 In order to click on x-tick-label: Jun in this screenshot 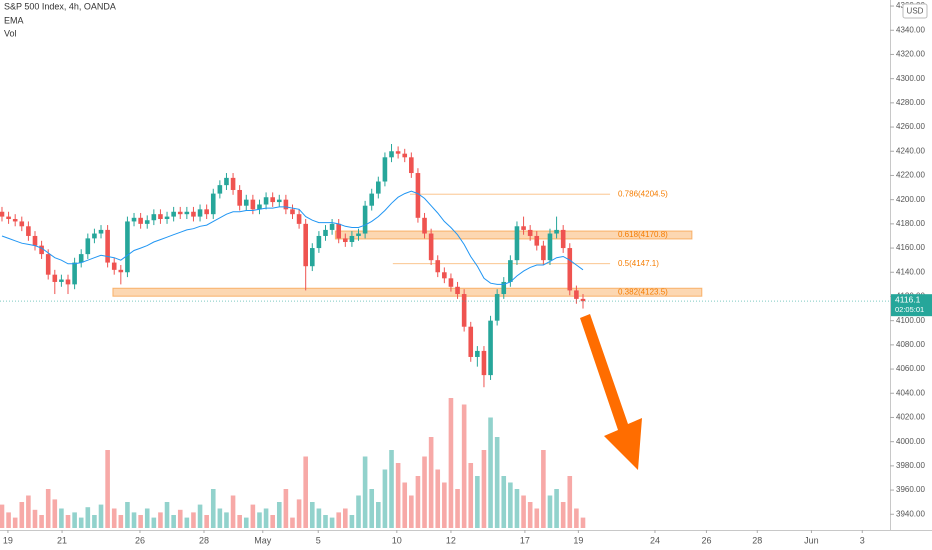, I will do `click(811, 540)`.